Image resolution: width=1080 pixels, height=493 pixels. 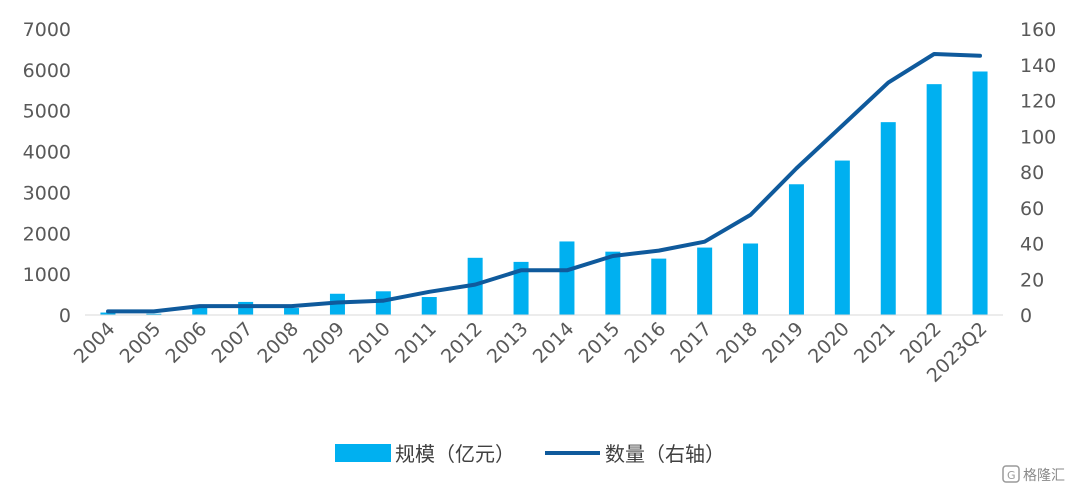 What do you see at coordinates (455, 454) in the screenshot?
I see `legend-bar-label: 规模（亿元）` at bounding box center [455, 454].